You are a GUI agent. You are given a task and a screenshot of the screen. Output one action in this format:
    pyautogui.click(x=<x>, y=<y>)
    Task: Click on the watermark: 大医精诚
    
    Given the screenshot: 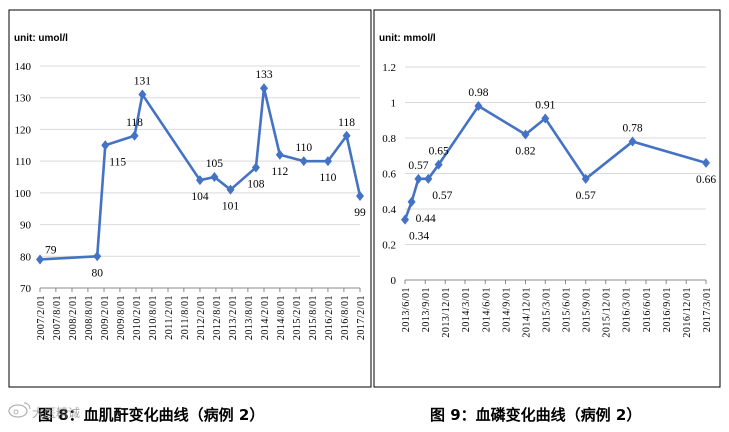 What is the action you would take?
    pyautogui.click(x=44, y=411)
    